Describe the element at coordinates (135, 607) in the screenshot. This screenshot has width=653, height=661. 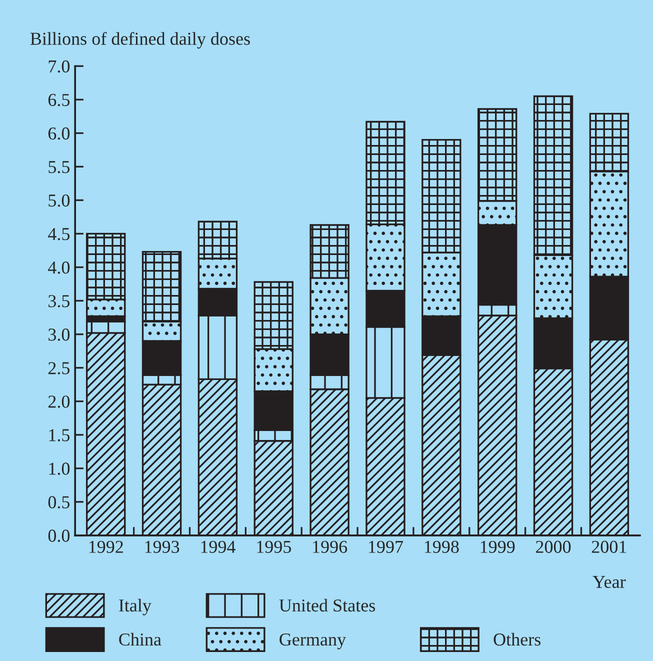
I see `legend-label: Italy` at that location.